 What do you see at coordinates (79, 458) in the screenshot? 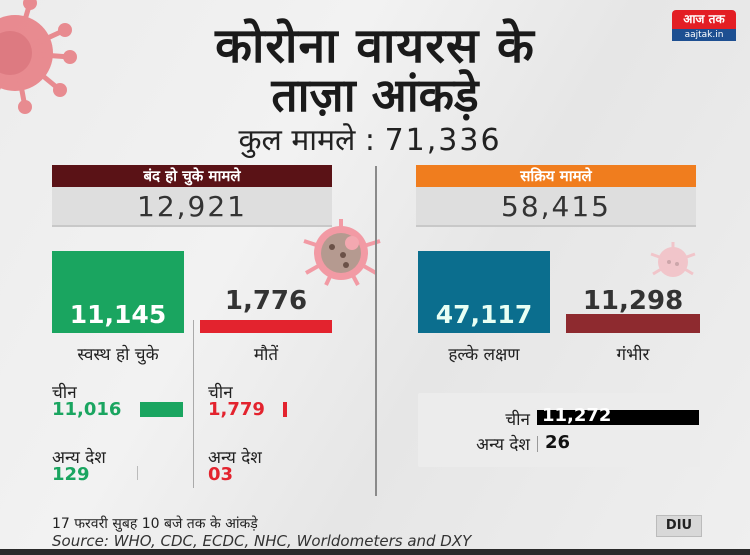
I see `recovered-other-label: अन्य देश` at bounding box center [79, 458].